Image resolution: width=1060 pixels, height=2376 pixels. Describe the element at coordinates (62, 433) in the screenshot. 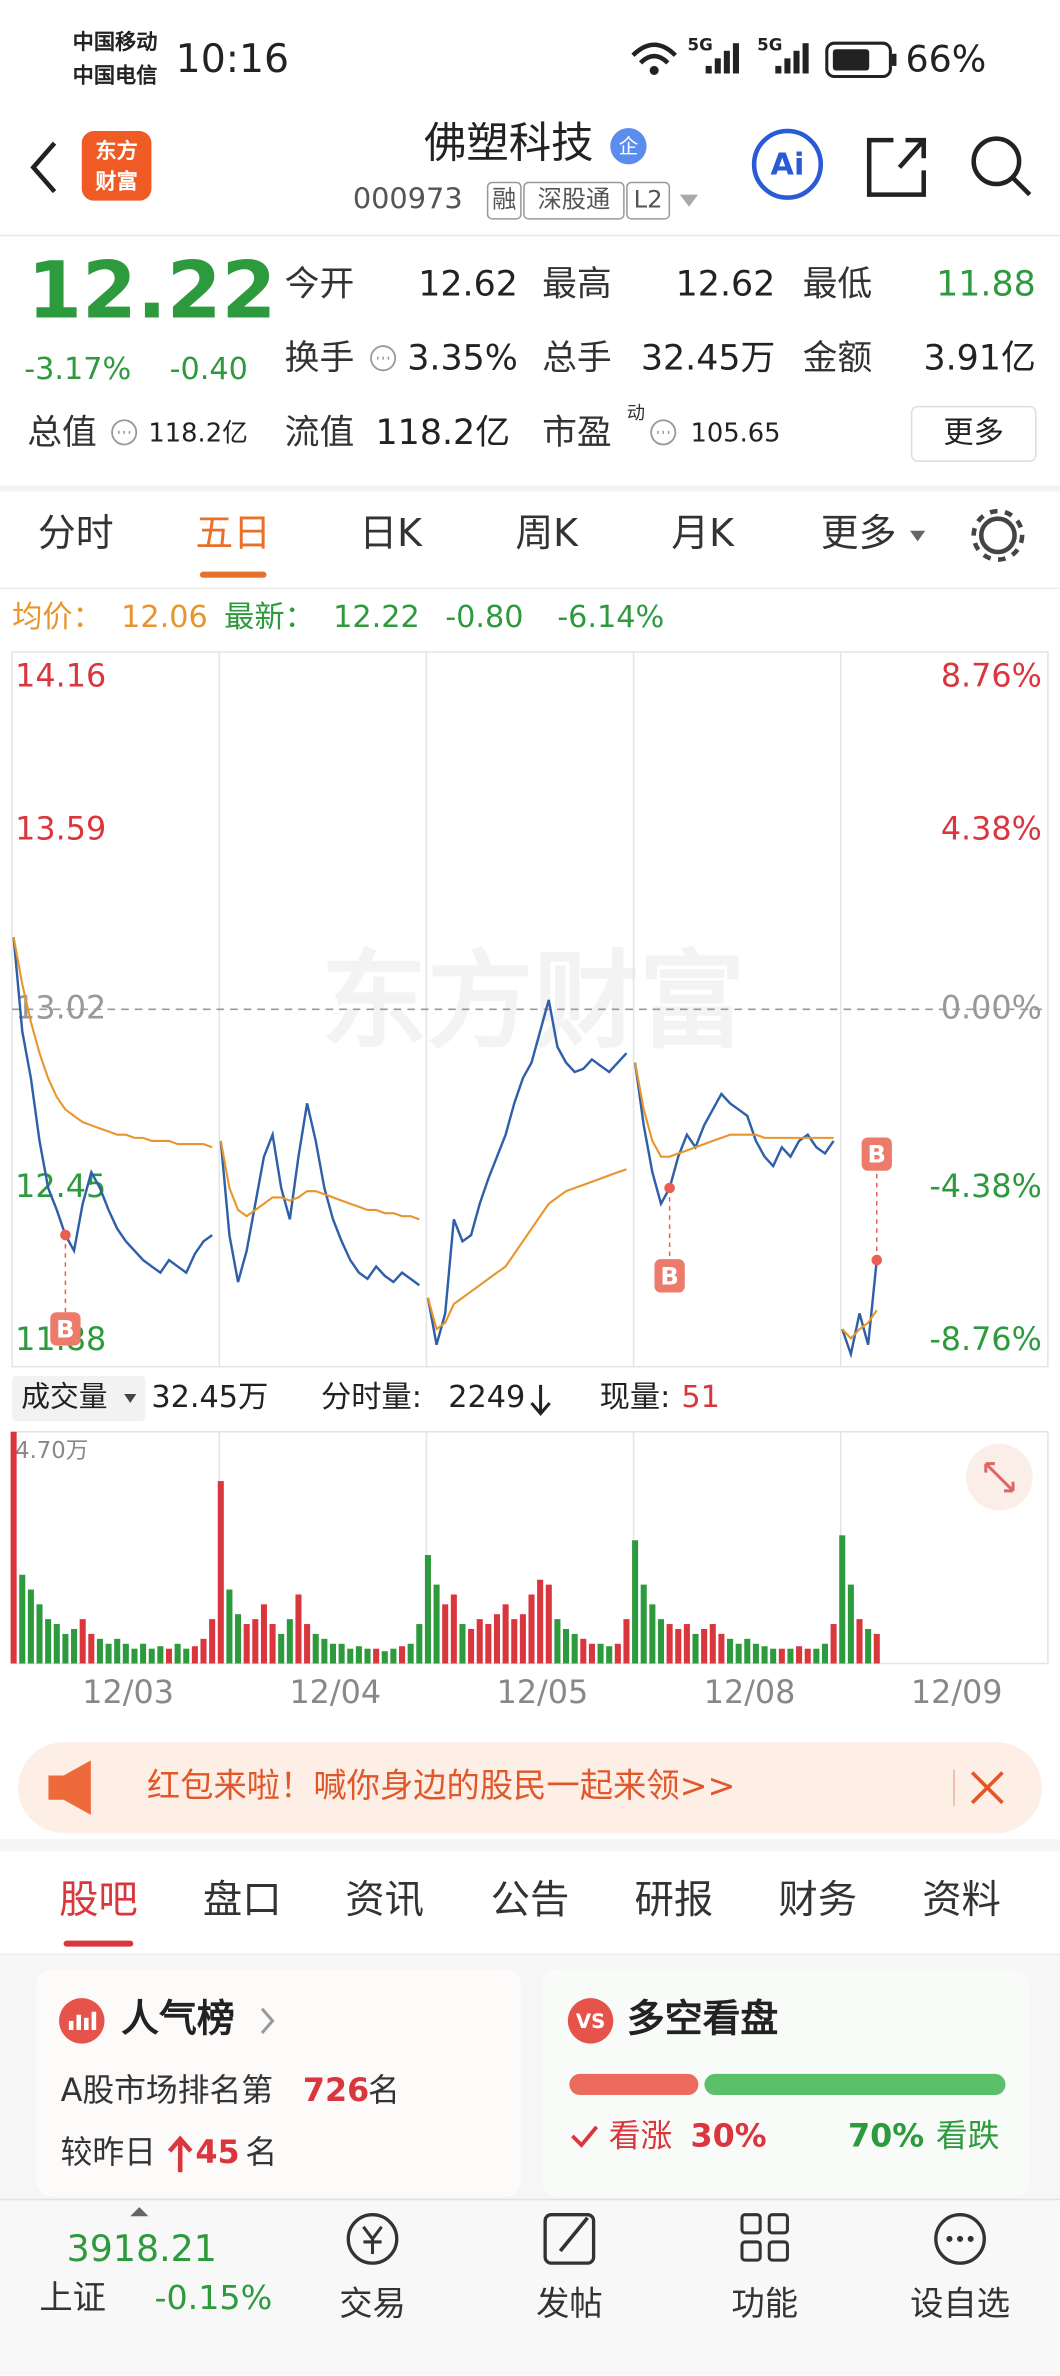

I see `field-label: 总值` at that location.